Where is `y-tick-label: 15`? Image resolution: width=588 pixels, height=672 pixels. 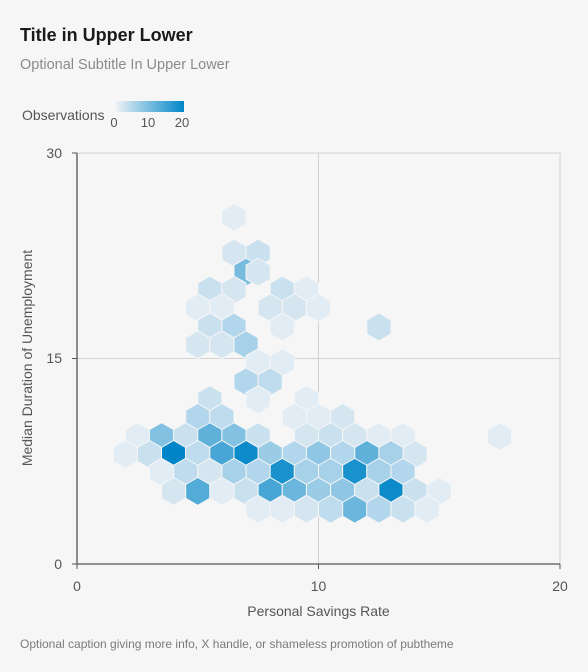 y-tick-label: 15 is located at coordinates (54, 358).